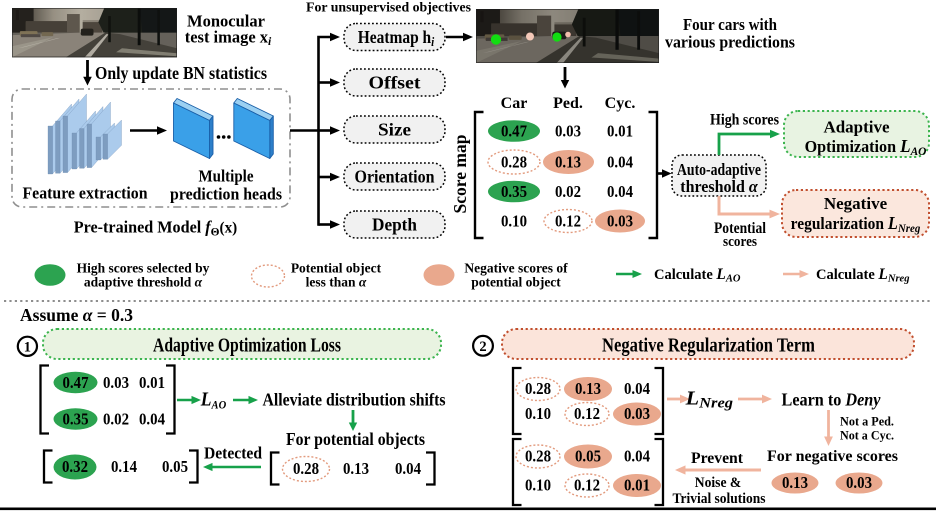  I want to click on svg-text: Learn to Deny, so click(831, 400).